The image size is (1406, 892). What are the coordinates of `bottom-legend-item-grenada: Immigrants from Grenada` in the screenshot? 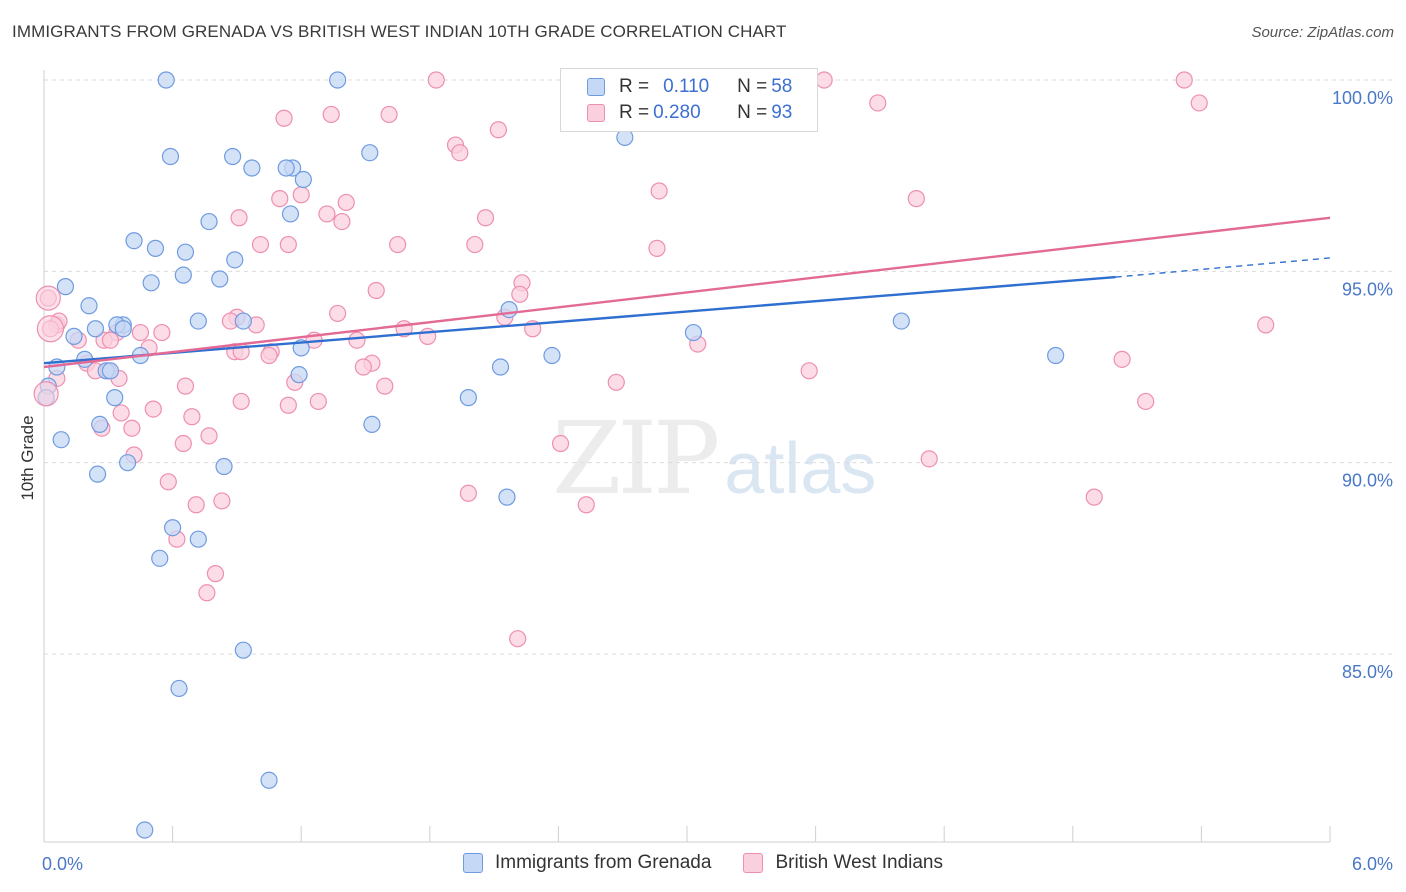 It's located at (586, 863).